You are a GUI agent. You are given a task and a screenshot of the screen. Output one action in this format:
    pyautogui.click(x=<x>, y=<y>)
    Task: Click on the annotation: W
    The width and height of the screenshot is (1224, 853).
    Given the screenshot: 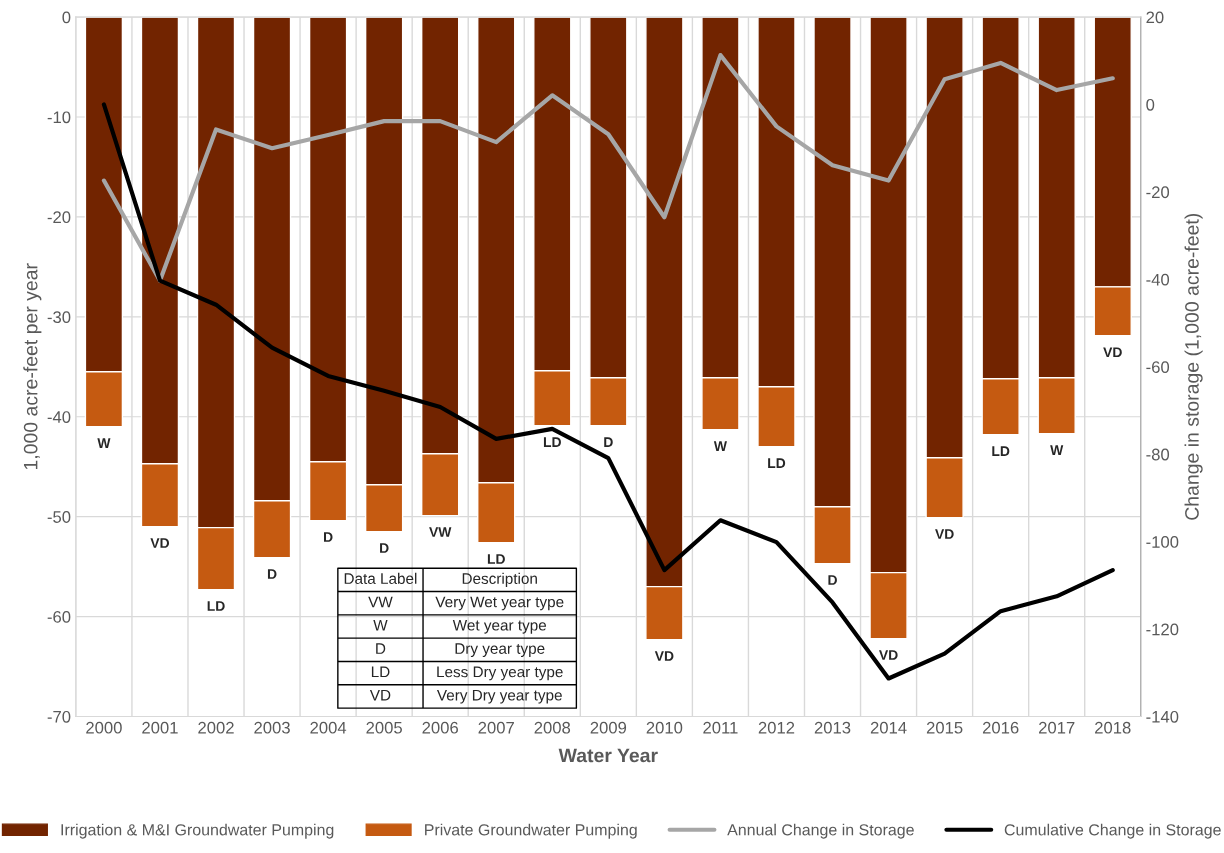 What is the action you would take?
    pyautogui.click(x=380, y=625)
    